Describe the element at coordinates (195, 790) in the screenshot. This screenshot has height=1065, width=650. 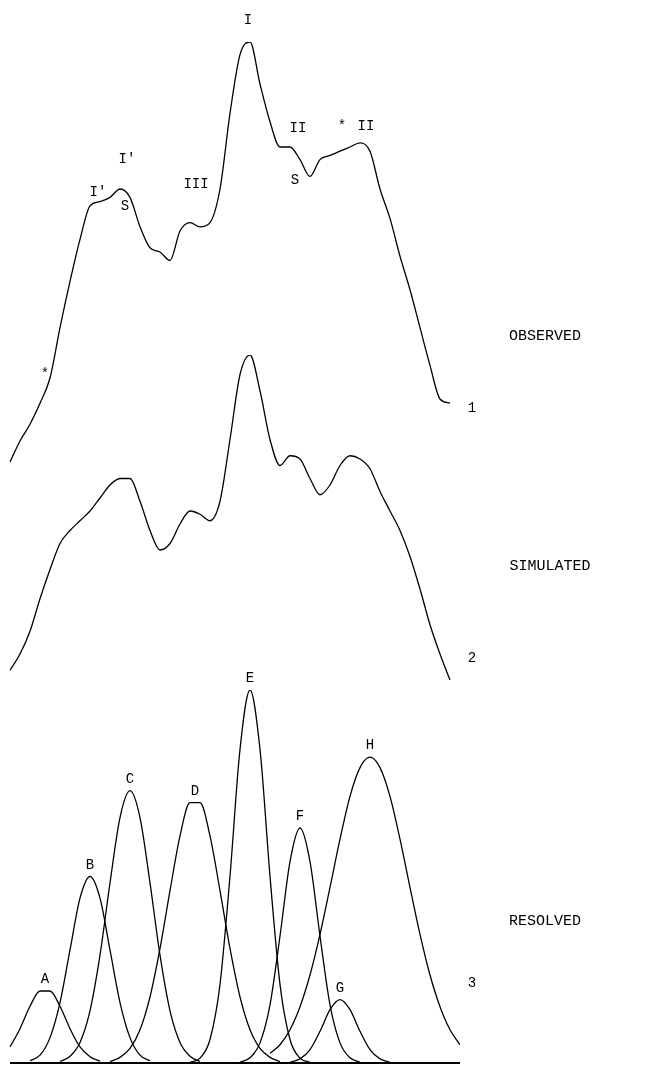
I see `series-label: D` at that location.